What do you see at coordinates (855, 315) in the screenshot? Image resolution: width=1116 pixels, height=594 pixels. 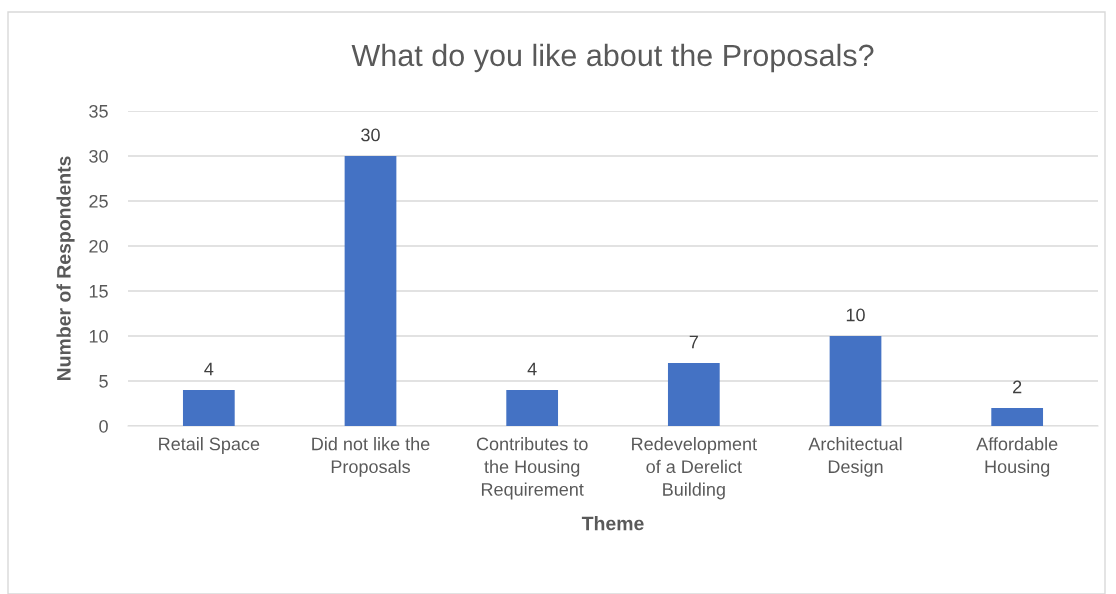 I see `data-label: 10` at bounding box center [855, 315].